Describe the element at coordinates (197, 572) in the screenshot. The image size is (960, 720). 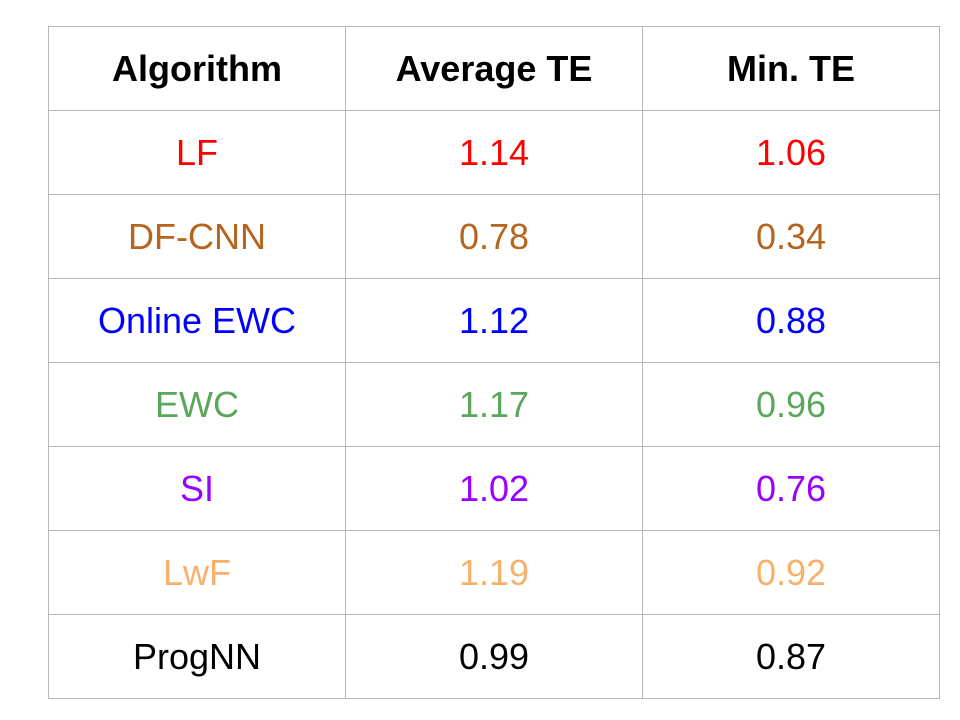
I see `algorithm-cell: LwF` at that location.